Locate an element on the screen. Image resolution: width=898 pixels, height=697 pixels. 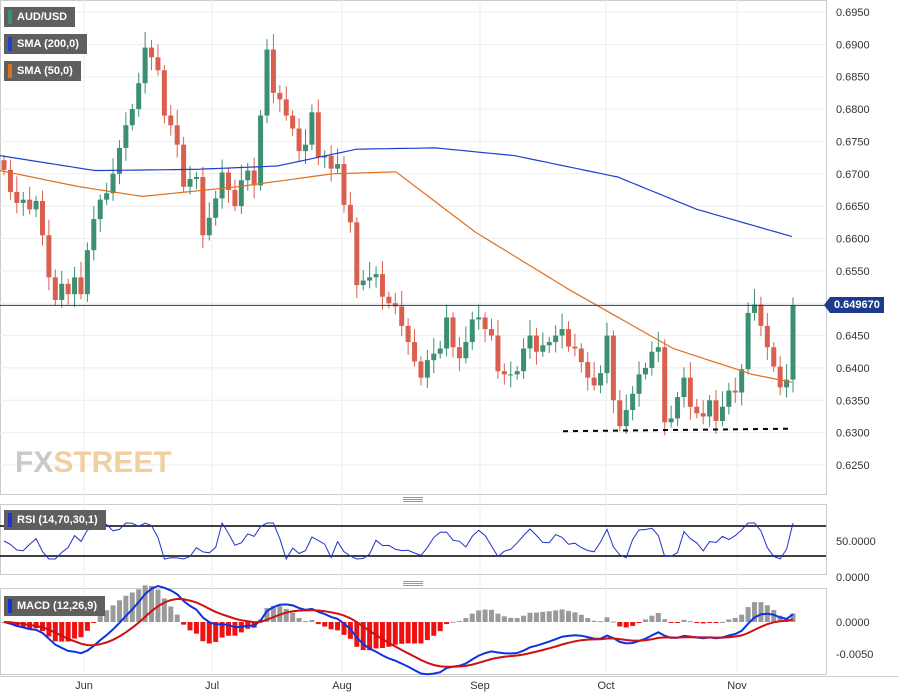
legend-sma50: SMA (50,0) is located at coordinates (42, 71).